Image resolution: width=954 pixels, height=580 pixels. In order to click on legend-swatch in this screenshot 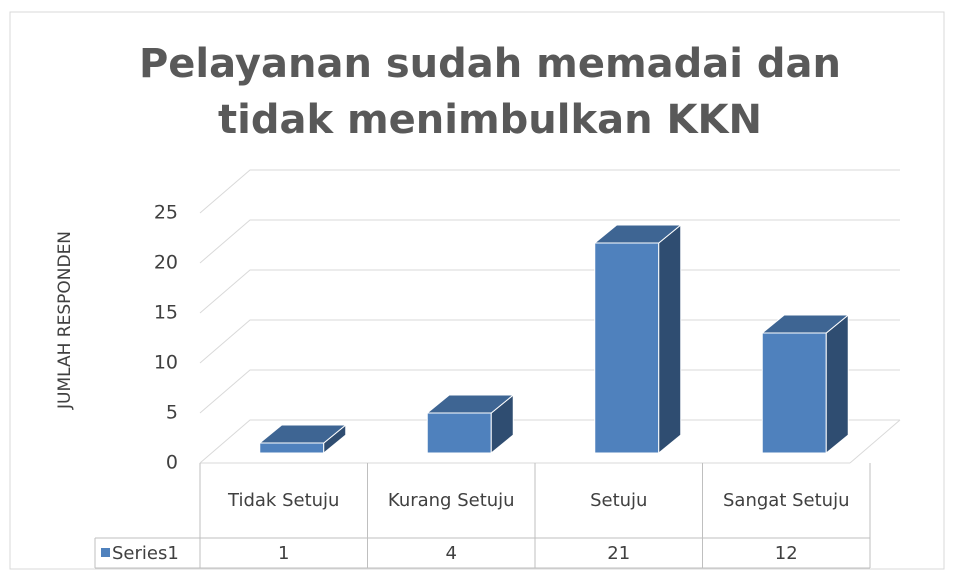, I will do `click(105, 552)`.